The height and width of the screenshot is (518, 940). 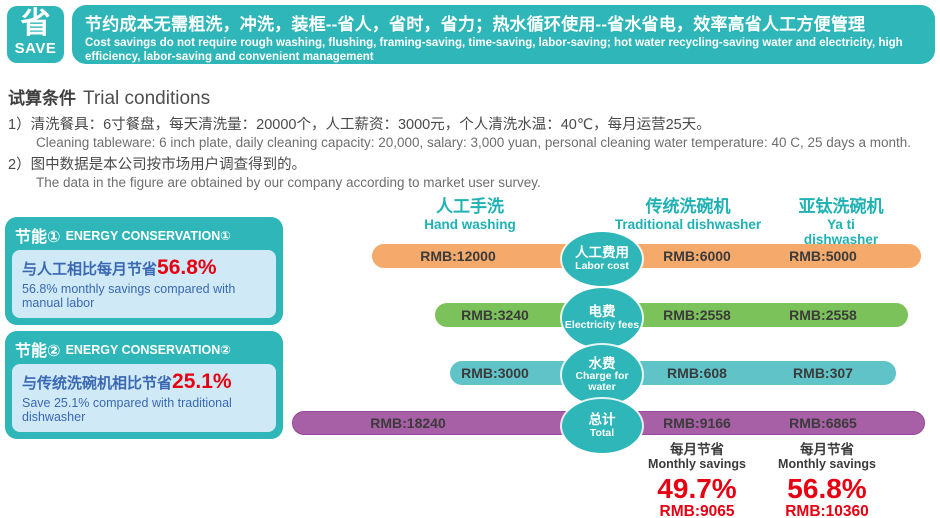 What do you see at coordinates (827, 464) in the screenshot?
I see `monthly-savings-yati-en: Monthly savings` at bounding box center [827, 464].